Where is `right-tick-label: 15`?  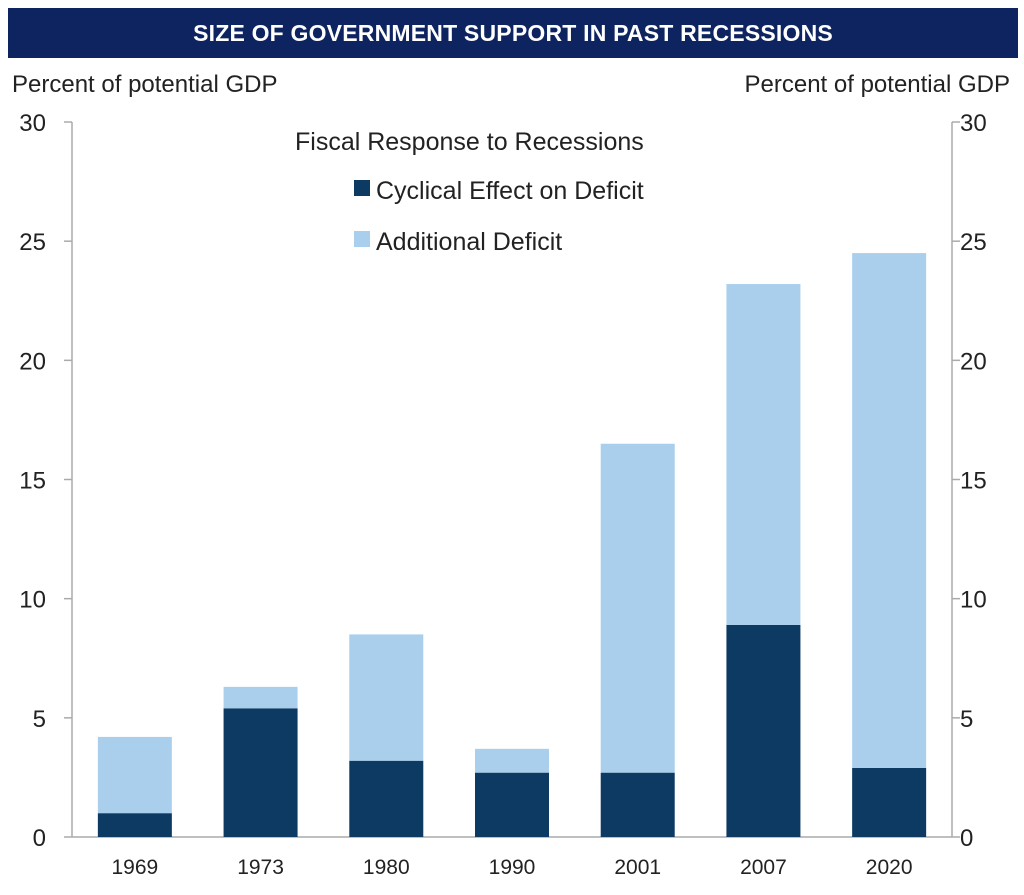 right-tick-label: 15 is located at coordinates (973, 481).